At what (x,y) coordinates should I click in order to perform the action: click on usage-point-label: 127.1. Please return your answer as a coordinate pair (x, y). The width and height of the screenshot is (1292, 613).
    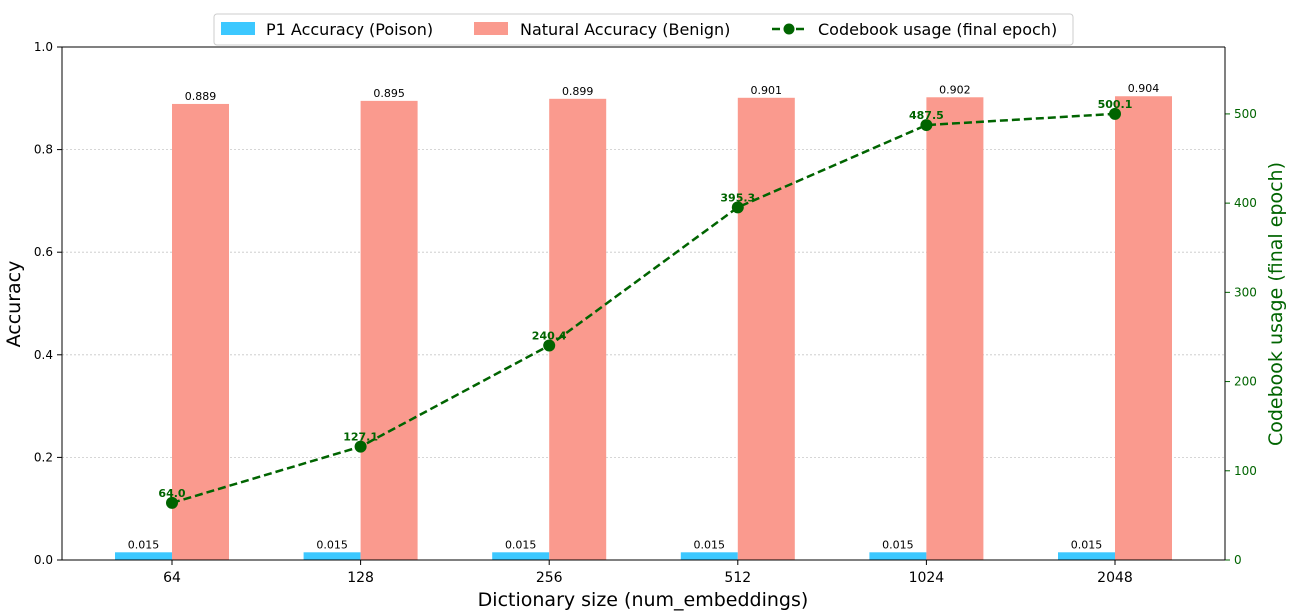
    Looking at the image, I should click on (360, 437).